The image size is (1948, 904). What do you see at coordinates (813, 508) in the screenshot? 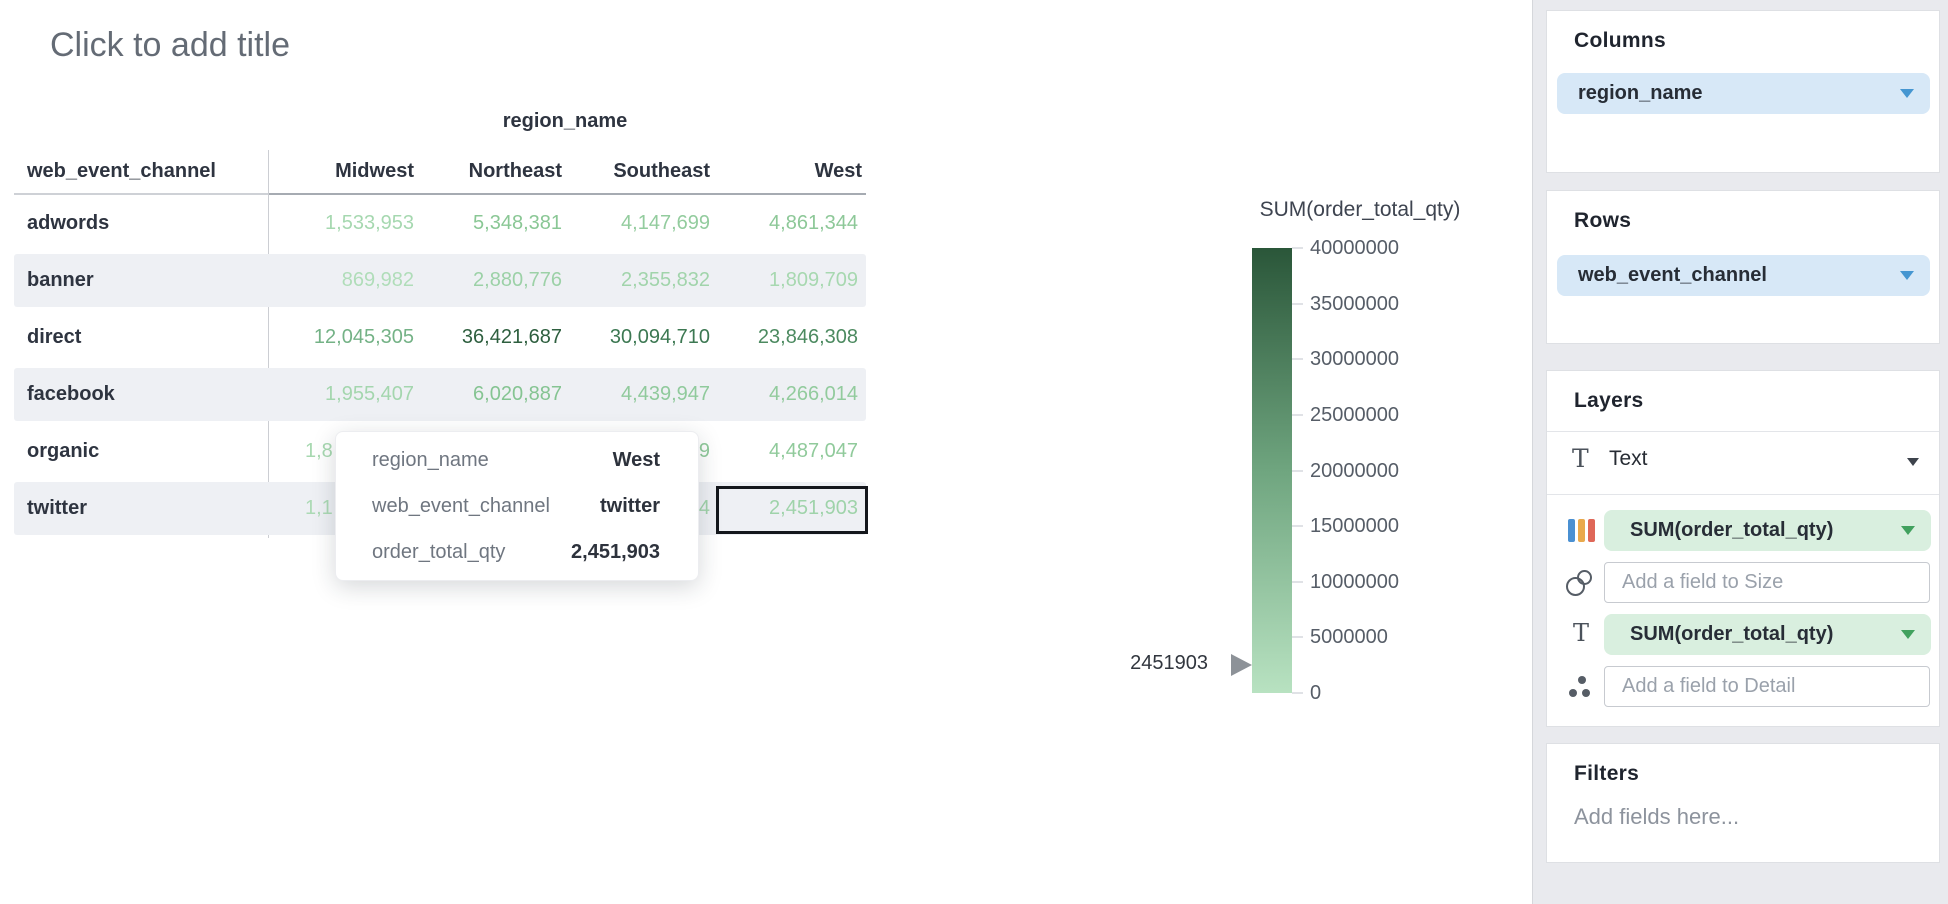
I see `pivot-cell: 2,451,903` at bounding box center [813, 508].